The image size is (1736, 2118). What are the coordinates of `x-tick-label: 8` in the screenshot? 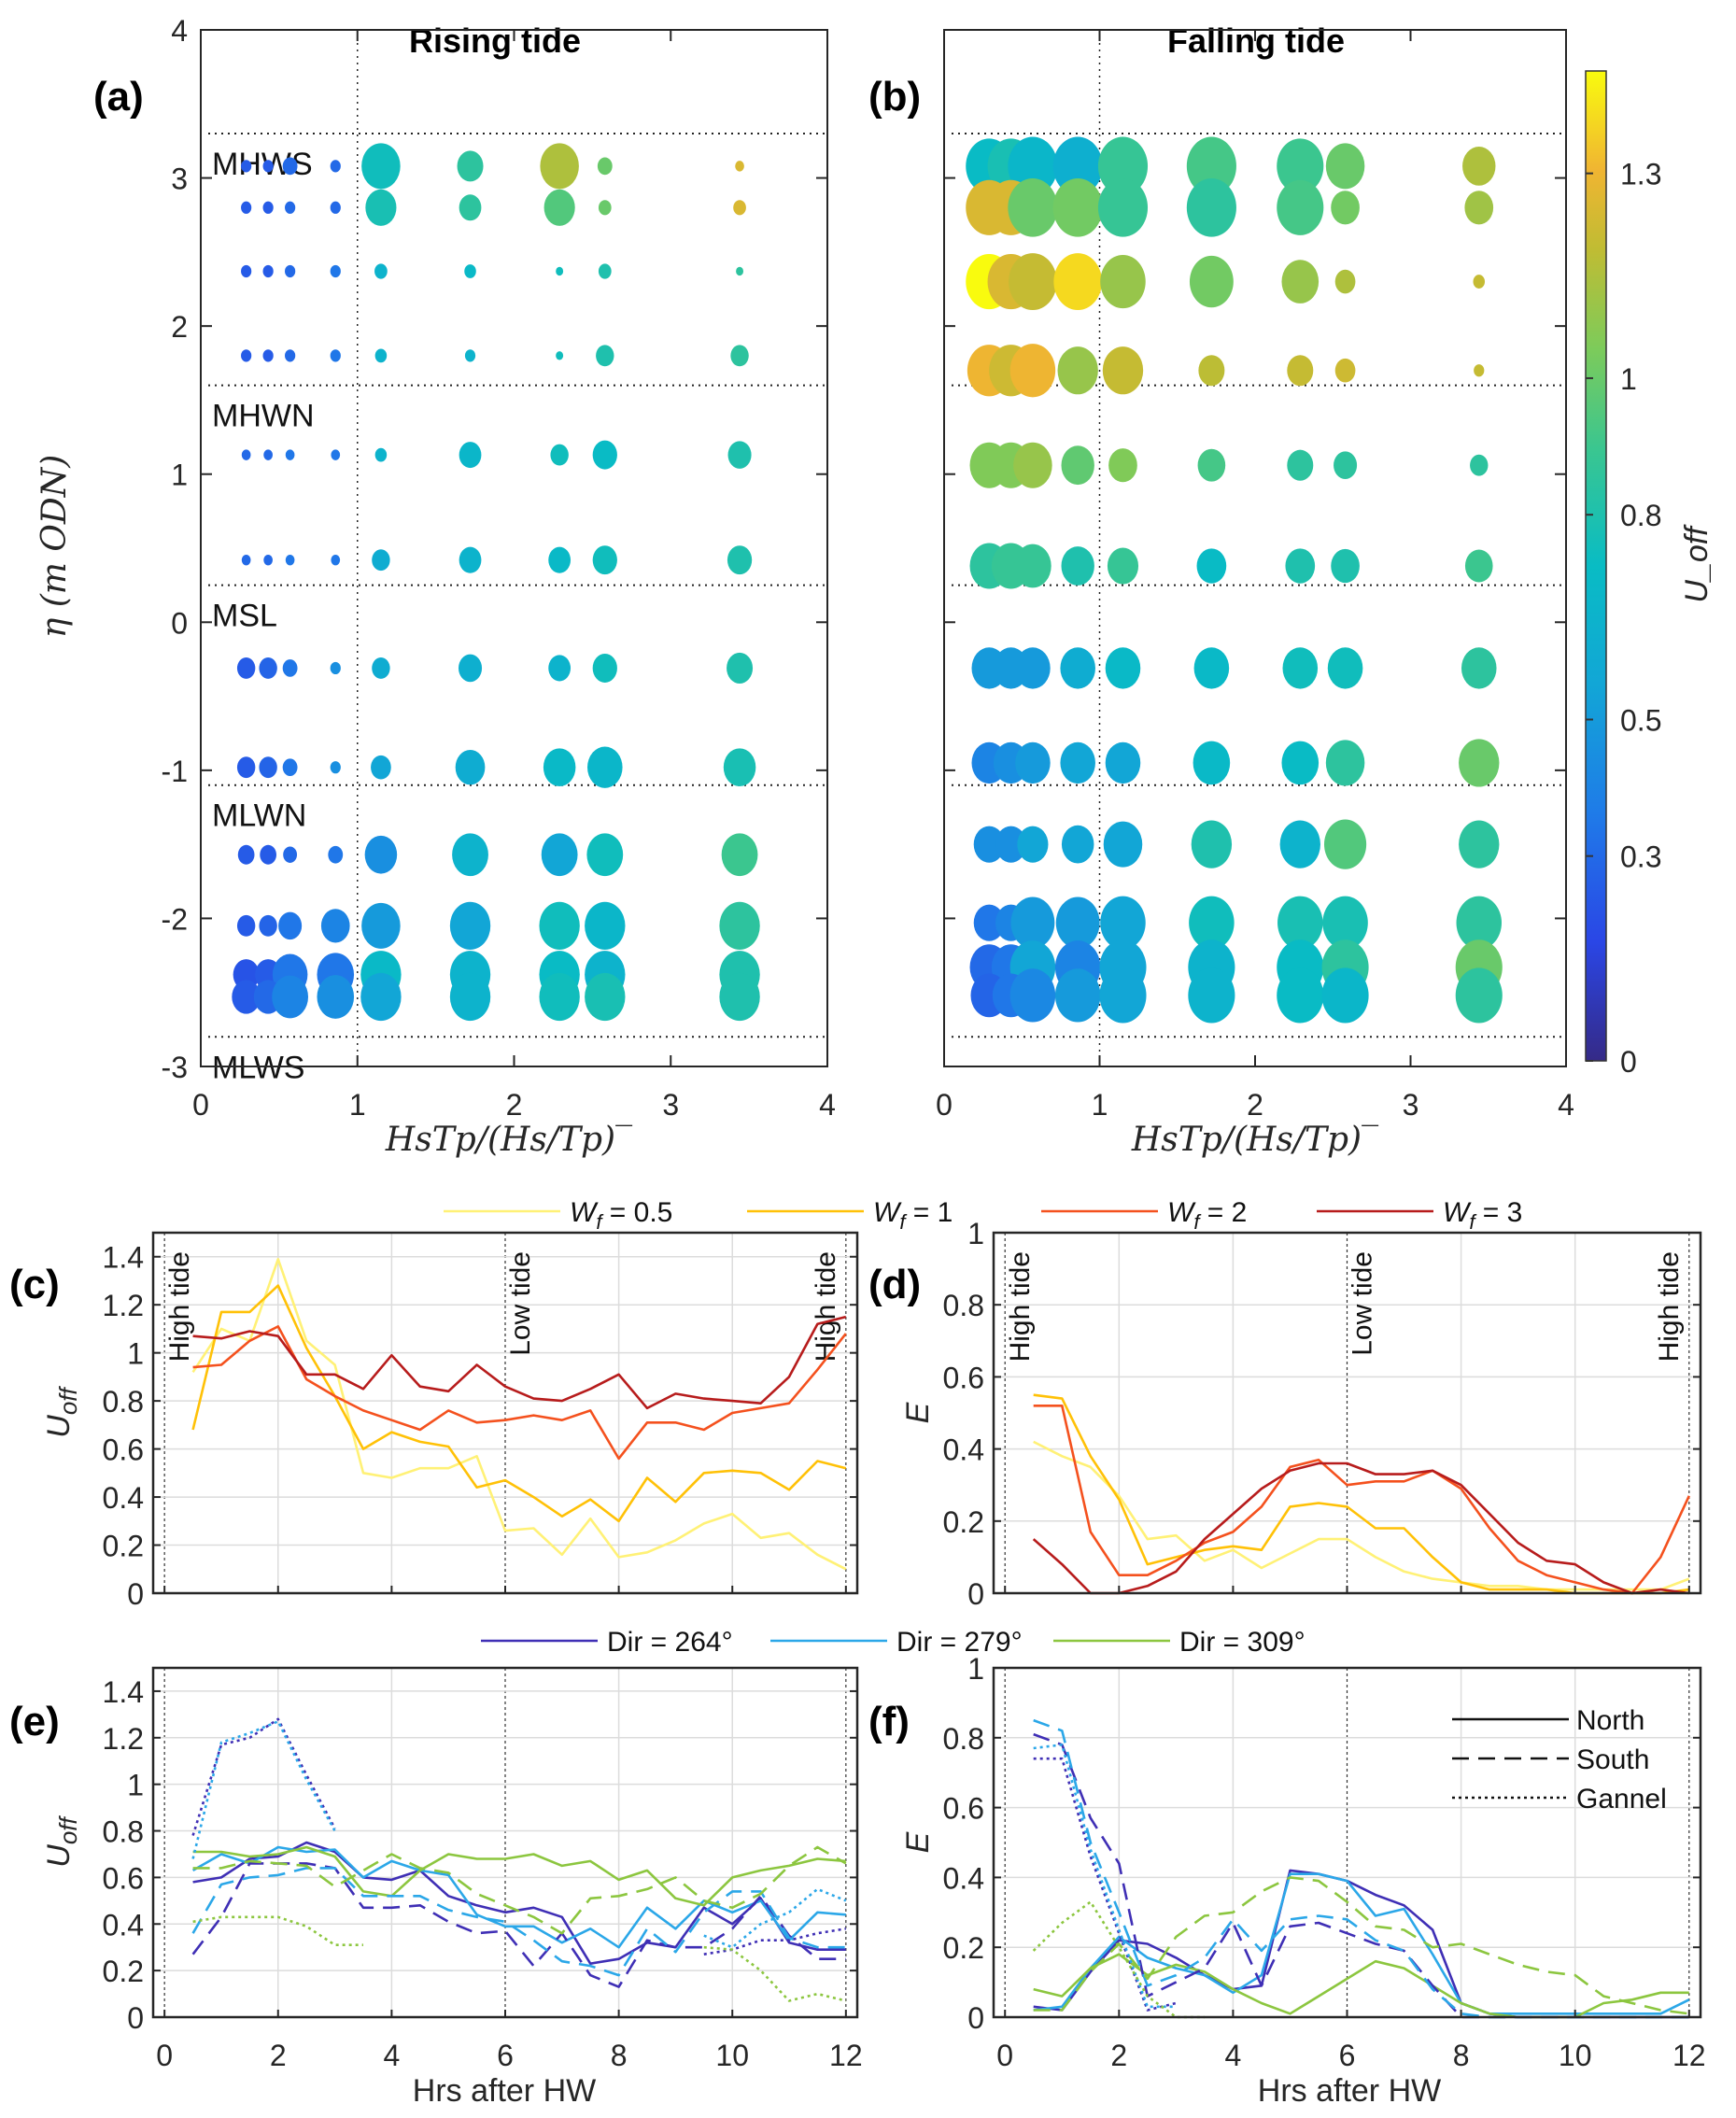 It's located at (1461, 2055).